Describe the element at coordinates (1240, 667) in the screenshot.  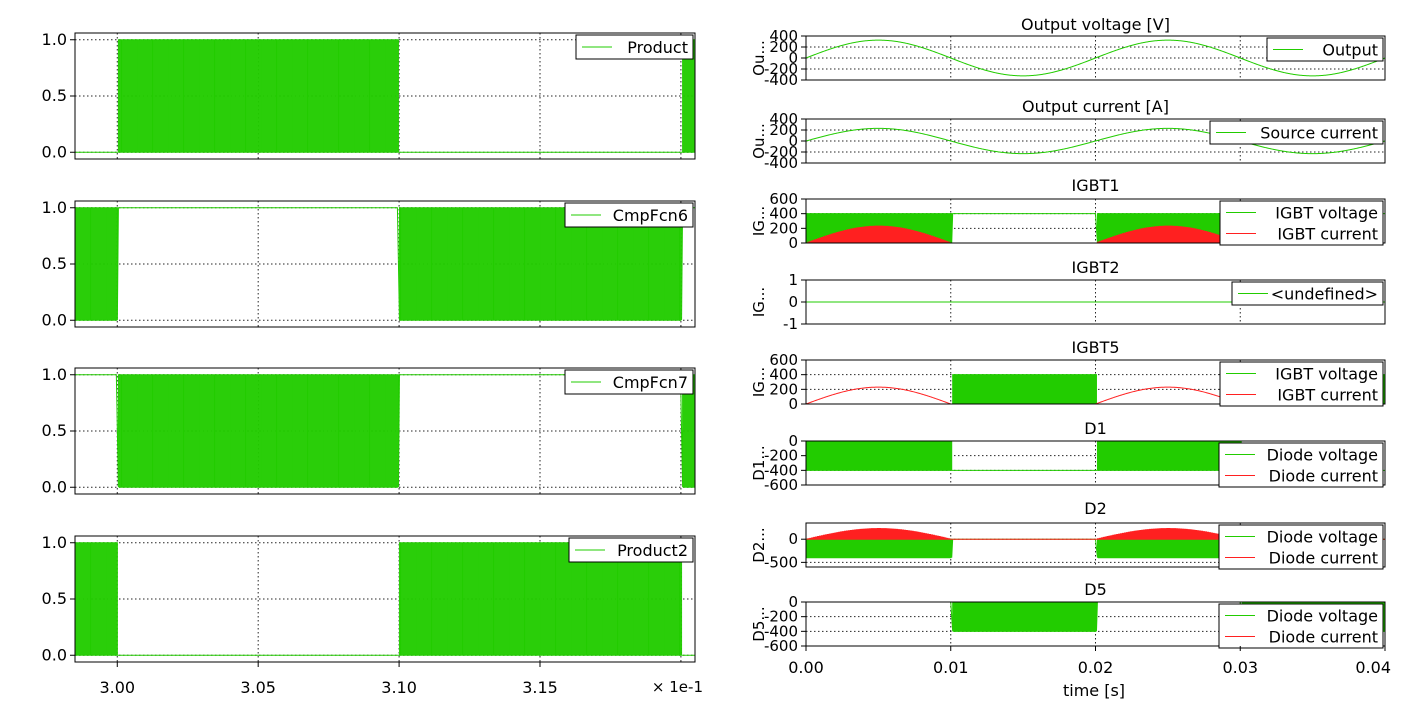
I see `x-tick-label: 0.03` at that location.